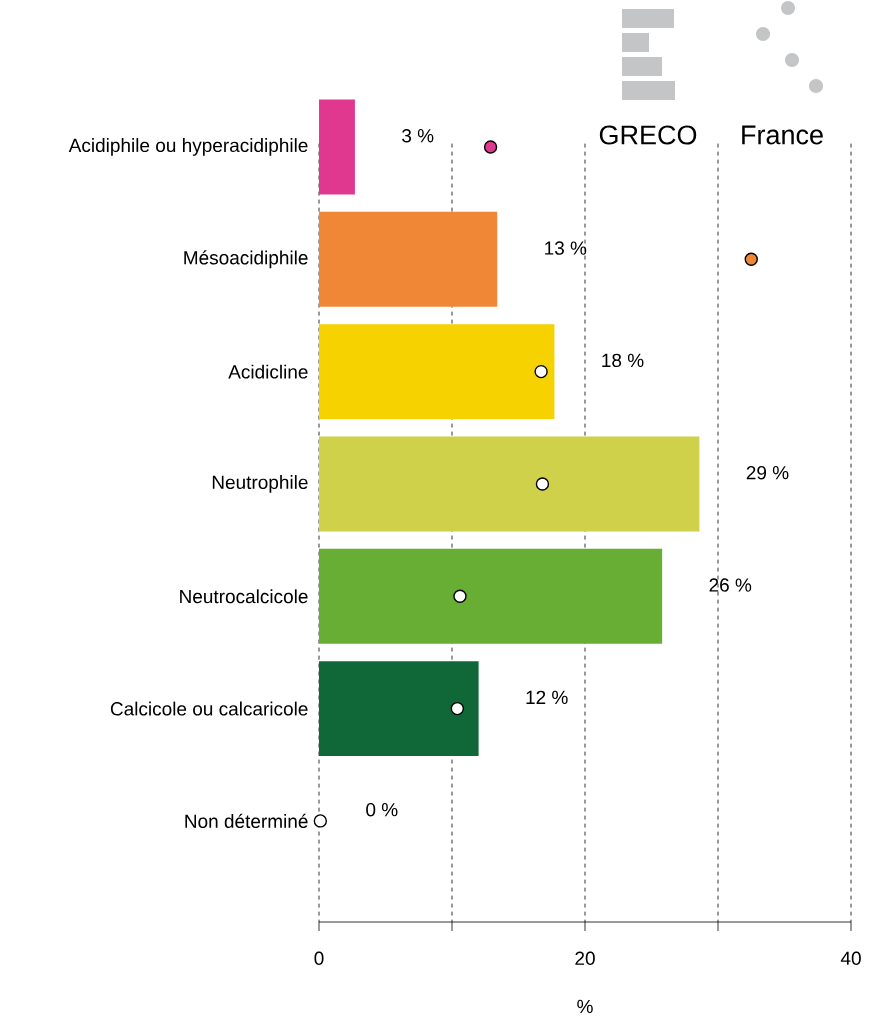 Image resolution: width=877 pixels, height=1027 pixels. Describe the element at coordinates (246, 821) in the screenshot. I see `y-tick-label: Non déterminé` at that location.